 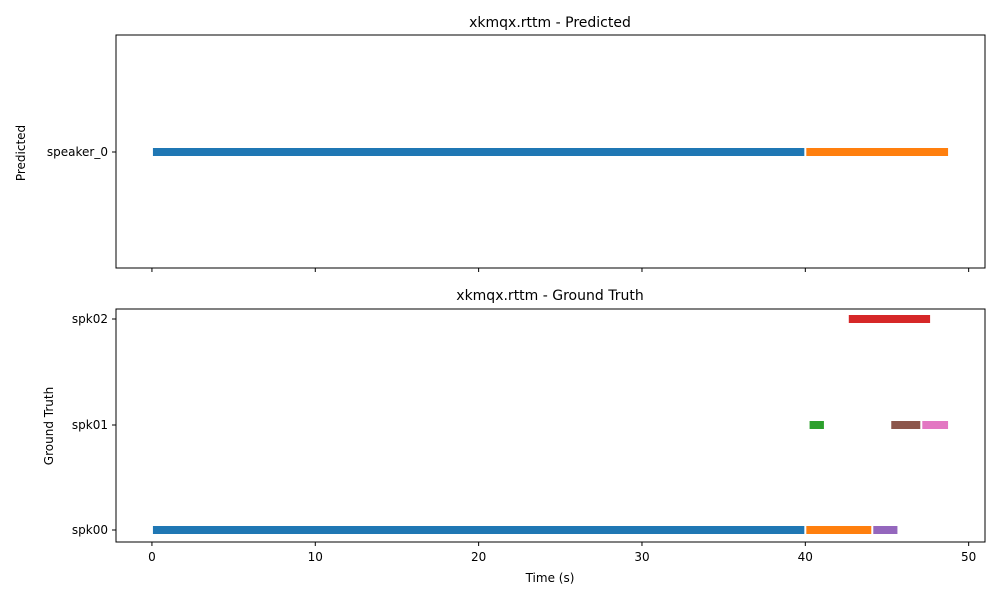 What do you see at coordinates (805, 557) in the screenshot?
I see `ground-truth-xtick-label-40: 40` at bounding box center [805, 557].